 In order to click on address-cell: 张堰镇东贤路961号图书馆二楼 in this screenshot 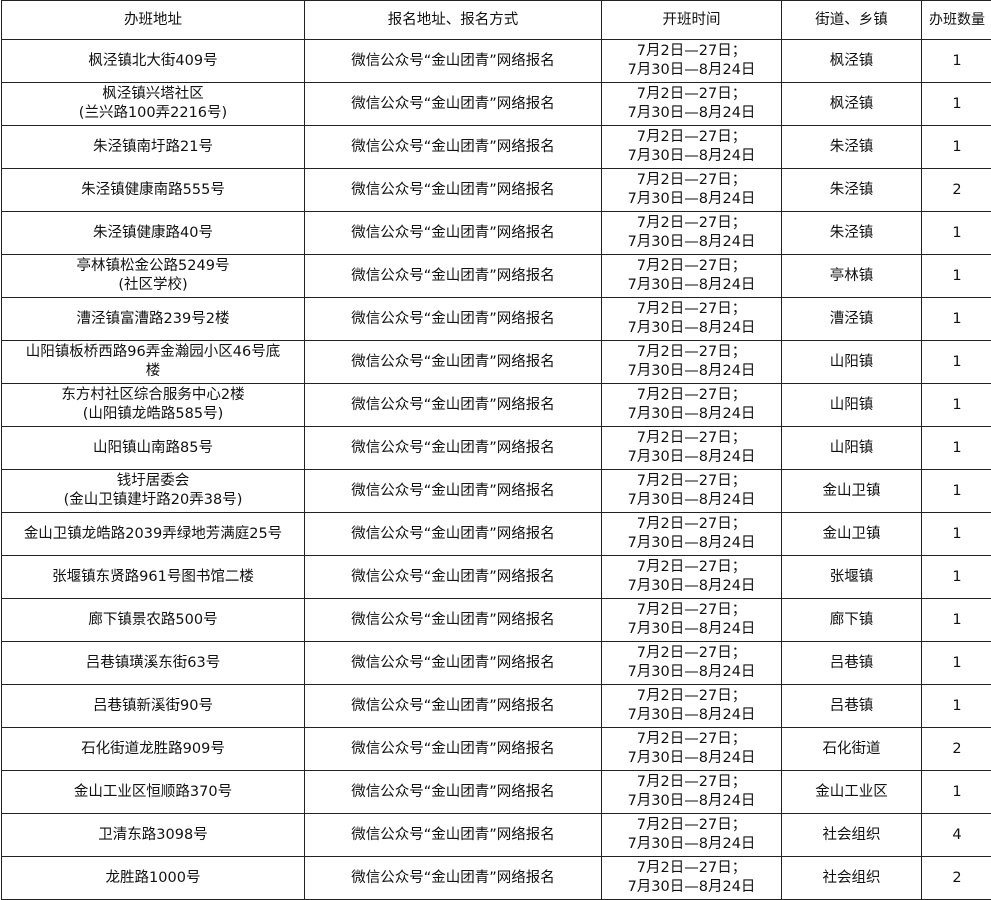, I will do `click(153, 577)`.